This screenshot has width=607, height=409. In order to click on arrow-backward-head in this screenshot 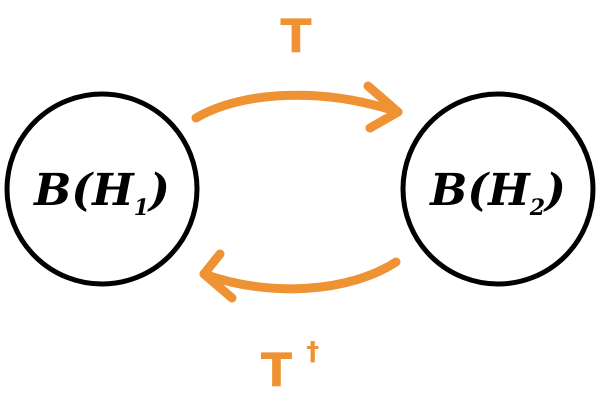, I will do `click(218, 276)`.